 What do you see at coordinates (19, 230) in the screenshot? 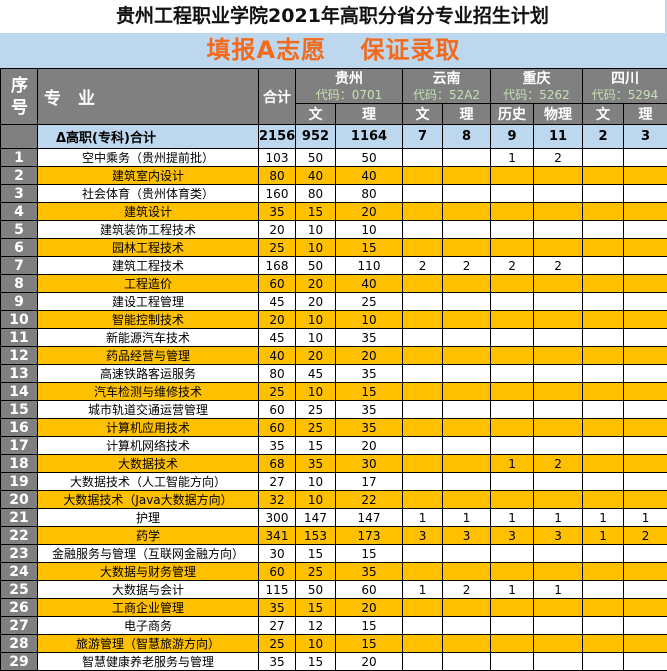
I see `row-seq: 5` at bounding box center [19, 230].